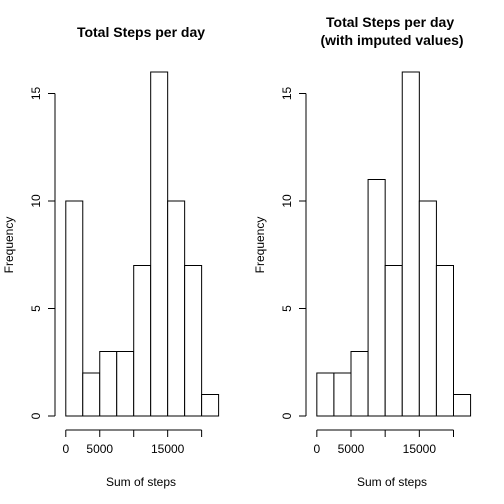  I want to click on chart-subtitle-line: (with imputed values), so click(391, 40).